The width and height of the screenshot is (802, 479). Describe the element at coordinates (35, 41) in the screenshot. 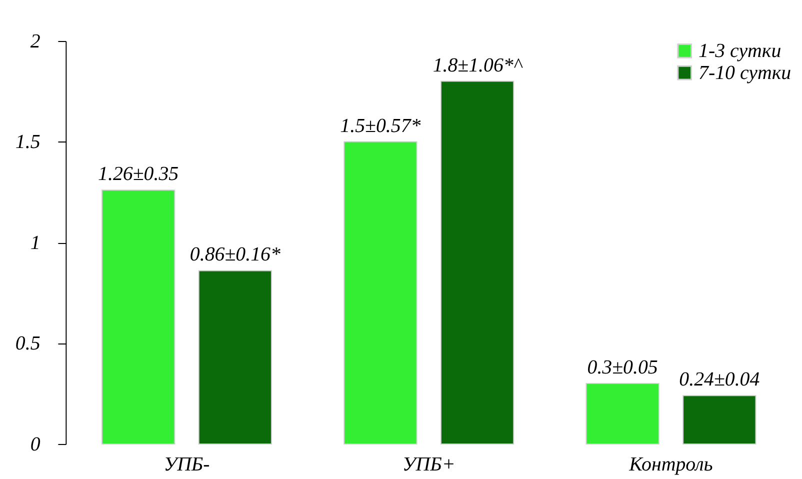

I see `y-tick-label: 2` at that location.